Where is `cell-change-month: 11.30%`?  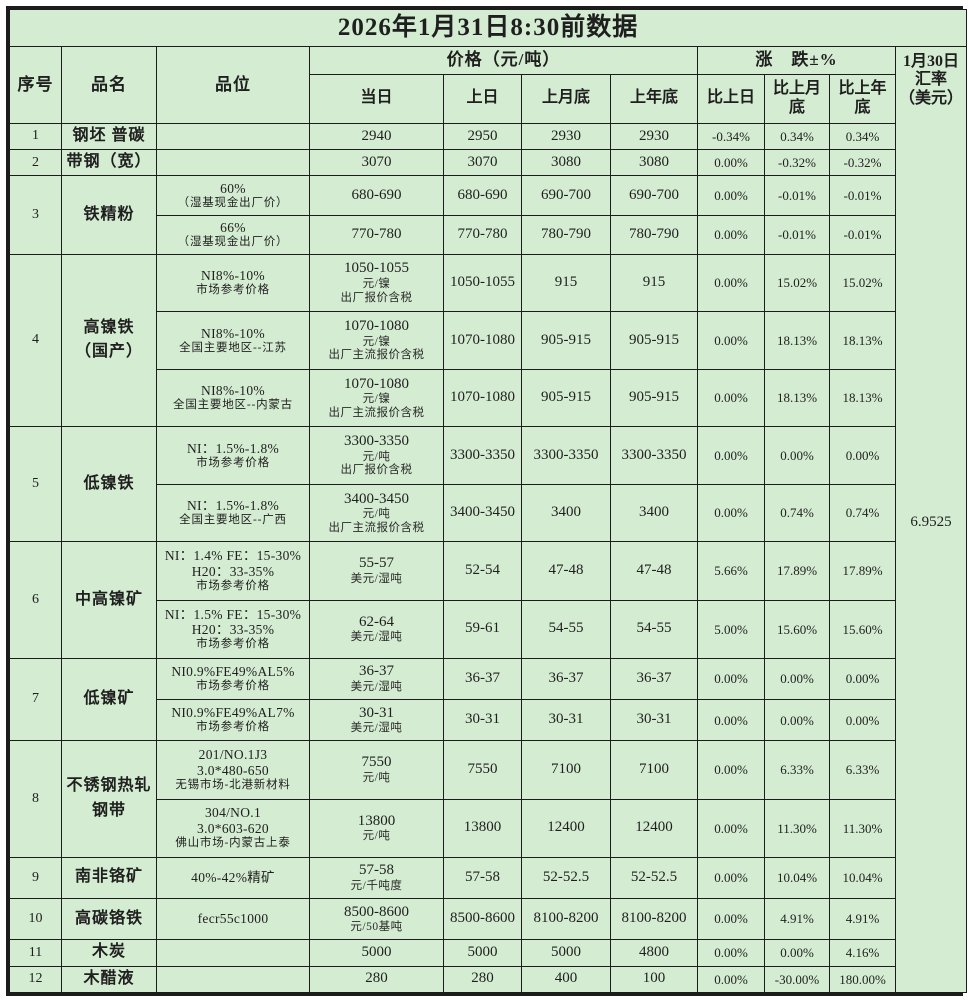 cell-change-month: 11.30% is located at coordinates (797, 828).